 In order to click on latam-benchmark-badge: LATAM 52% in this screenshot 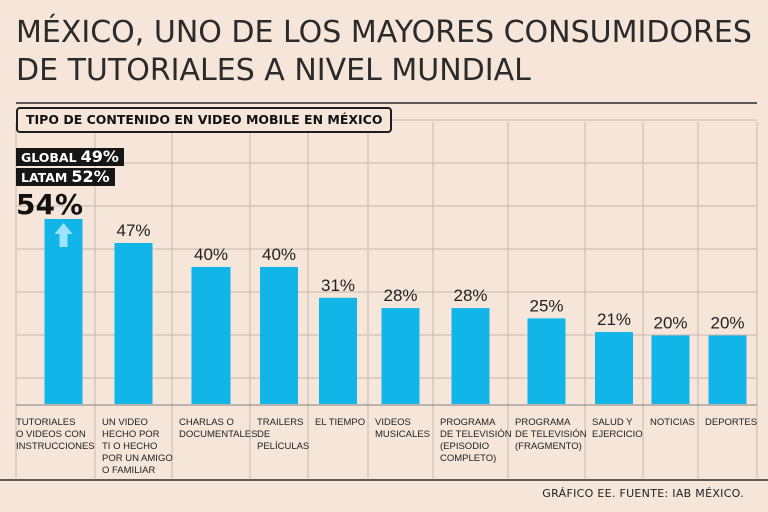, I will do `click(65, 177)`.